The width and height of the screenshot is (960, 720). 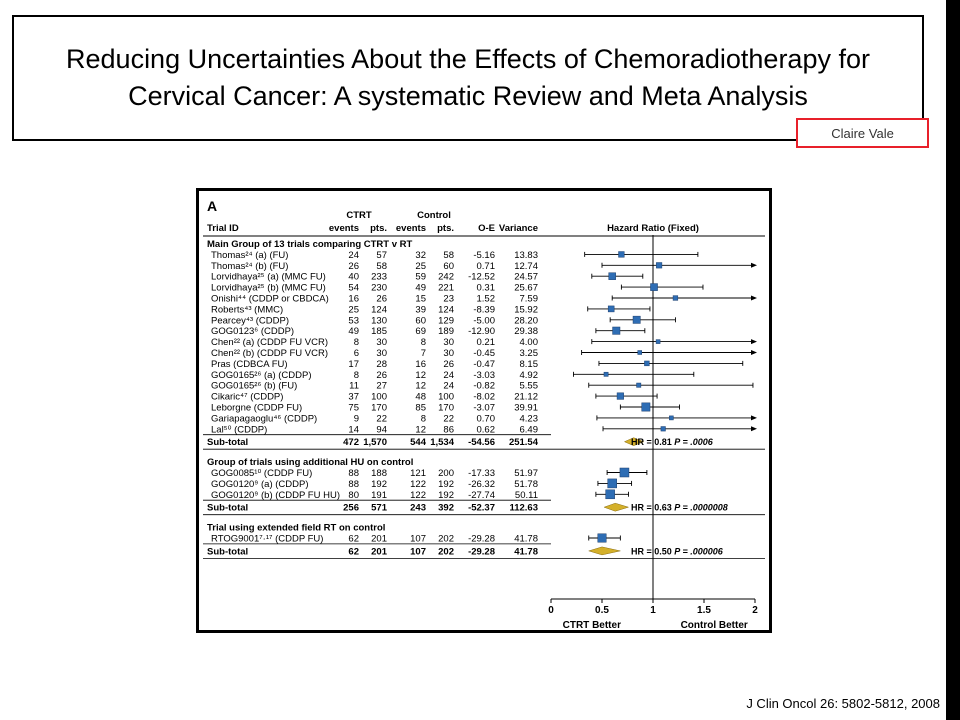 What do you see at coordinates (381, 255) in the screenshot?
I see `cell-ctrt-pts: 57` at bounding box center [381, 255].